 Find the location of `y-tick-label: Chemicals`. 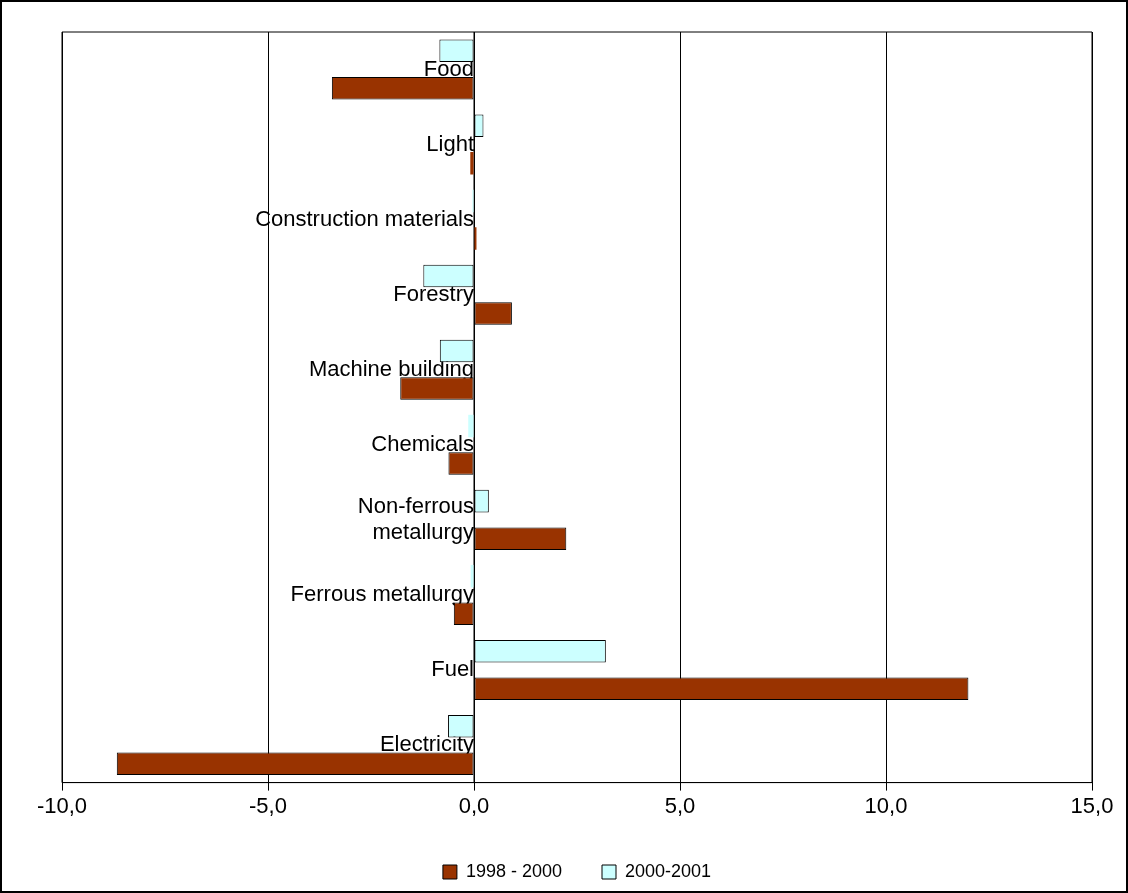

y-tick-label: Chemicals is located at coordinates (422, 443).